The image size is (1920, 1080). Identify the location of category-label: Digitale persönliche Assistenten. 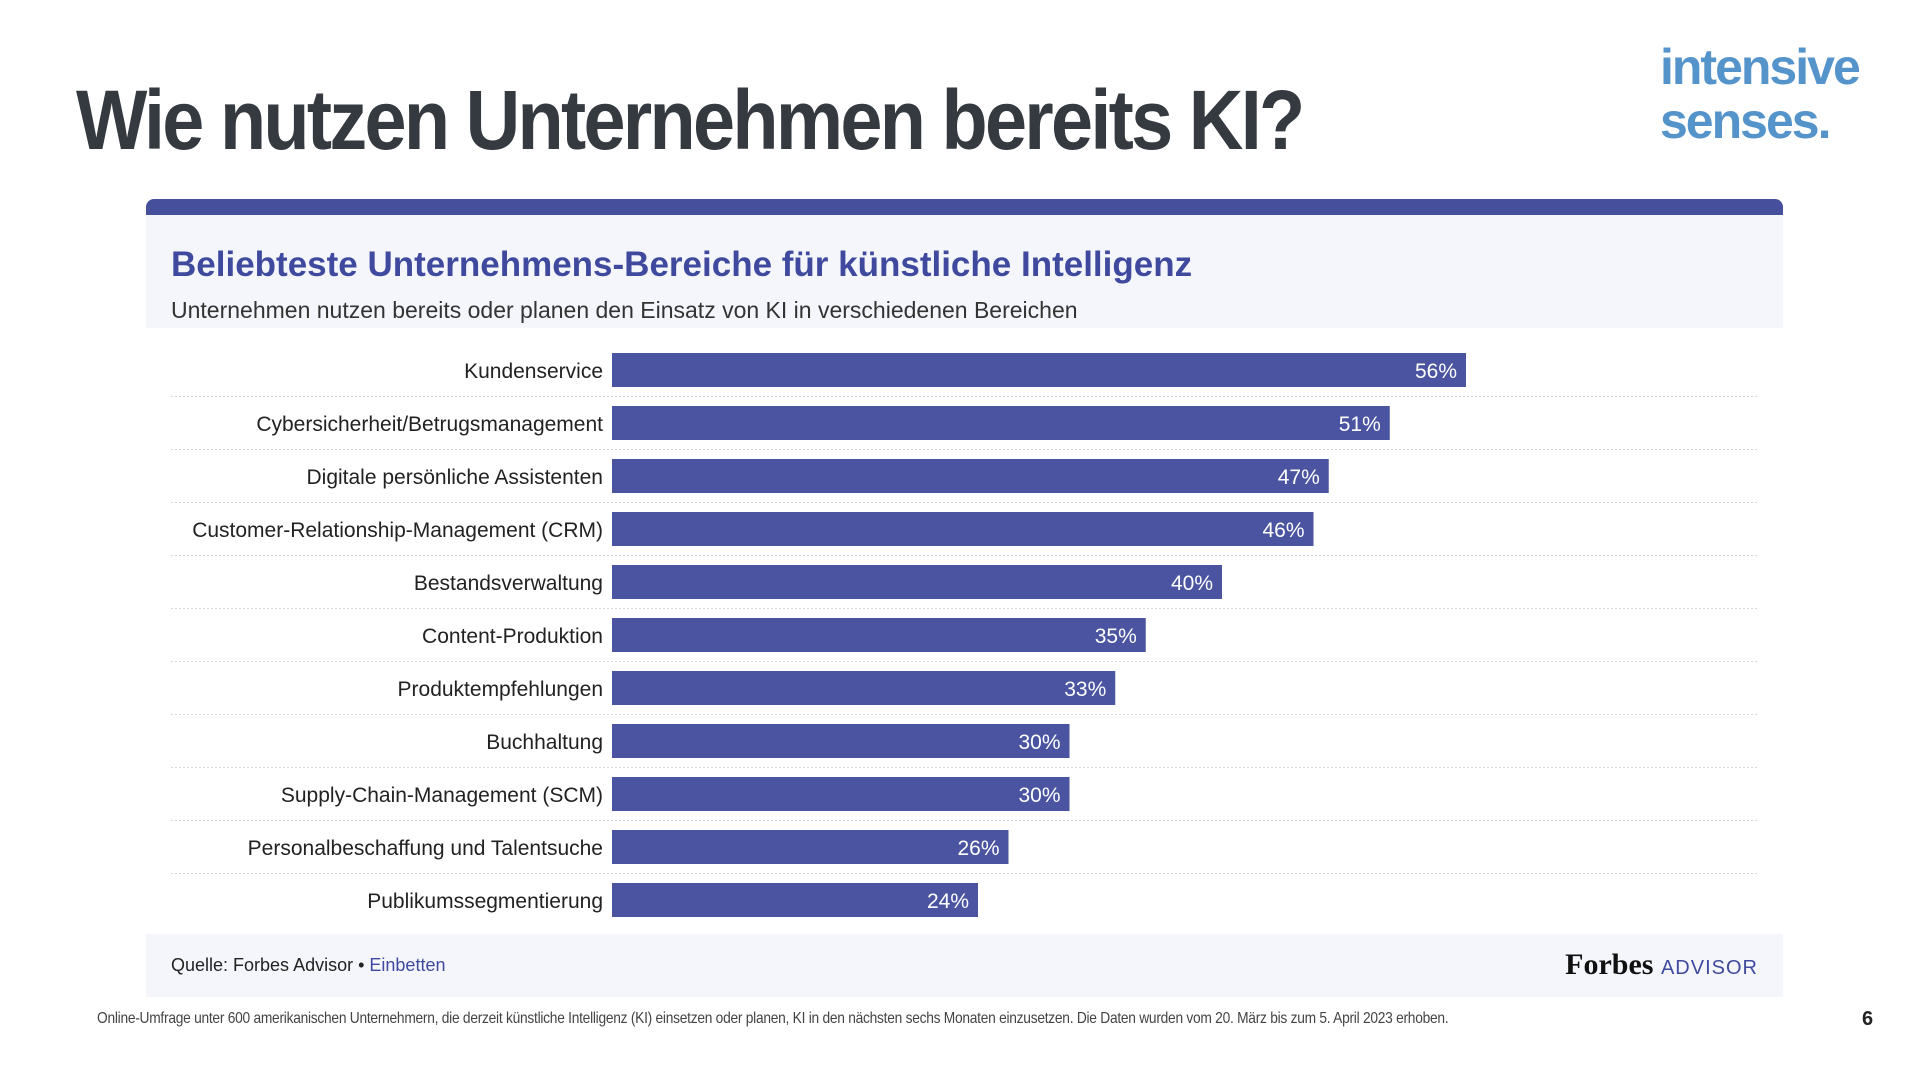
(454, 477).